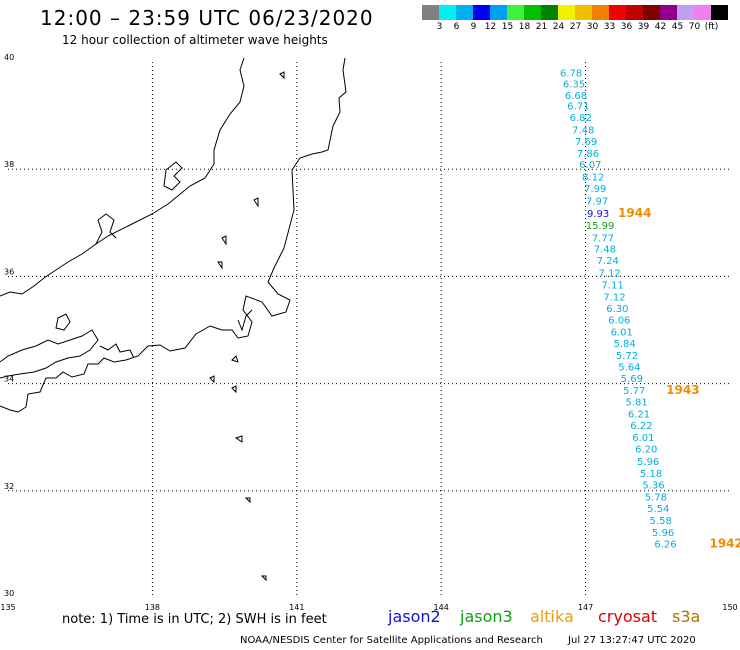 The height and width of the screenshot is (650, 740). I want to click on swh-value: 8.12, so click(593, 177).